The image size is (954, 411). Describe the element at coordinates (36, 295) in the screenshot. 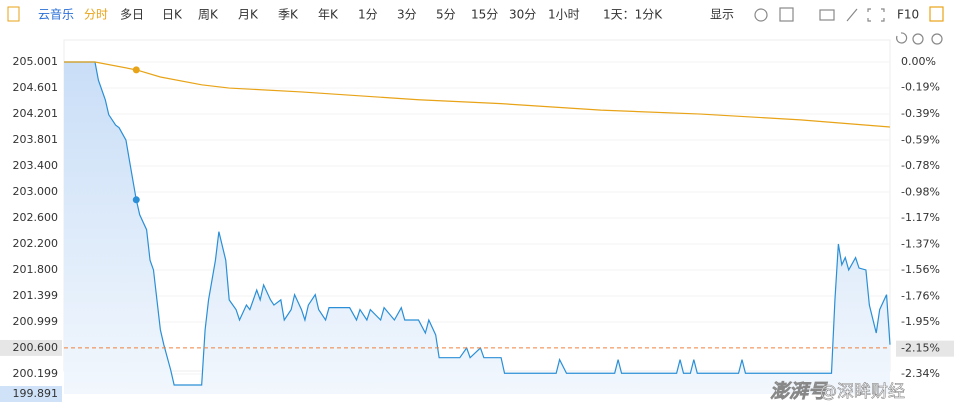

I see `y-tick-label: 201.399` at that location.